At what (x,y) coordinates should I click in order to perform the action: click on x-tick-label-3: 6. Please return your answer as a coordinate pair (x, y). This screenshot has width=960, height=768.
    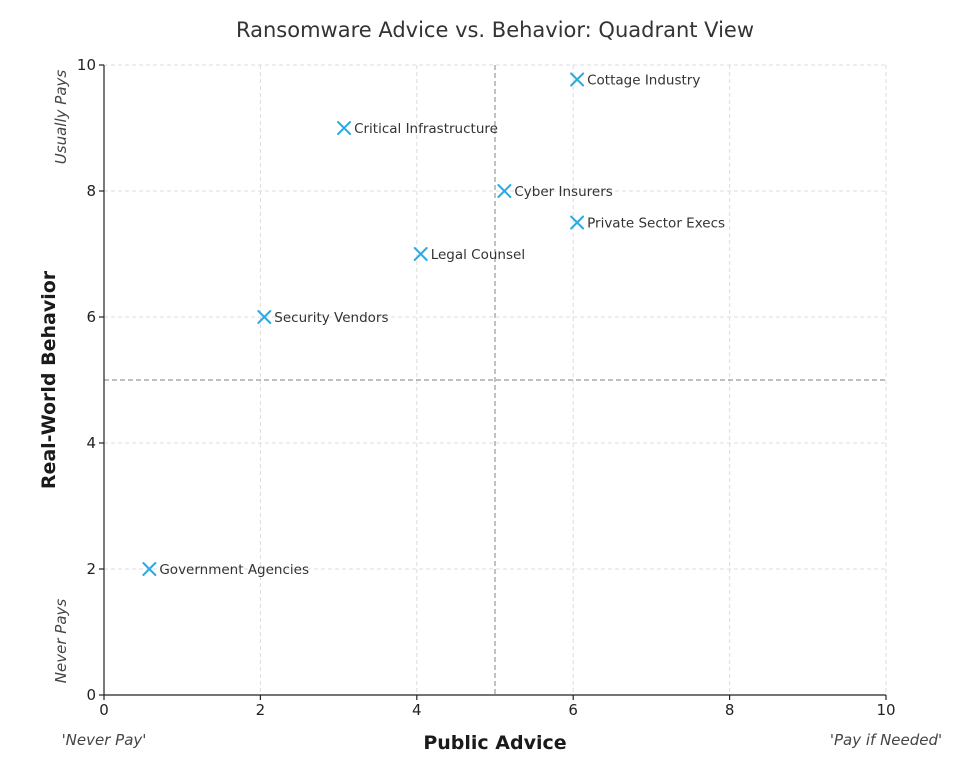
    Looking at the image, I should click on (573, 710).